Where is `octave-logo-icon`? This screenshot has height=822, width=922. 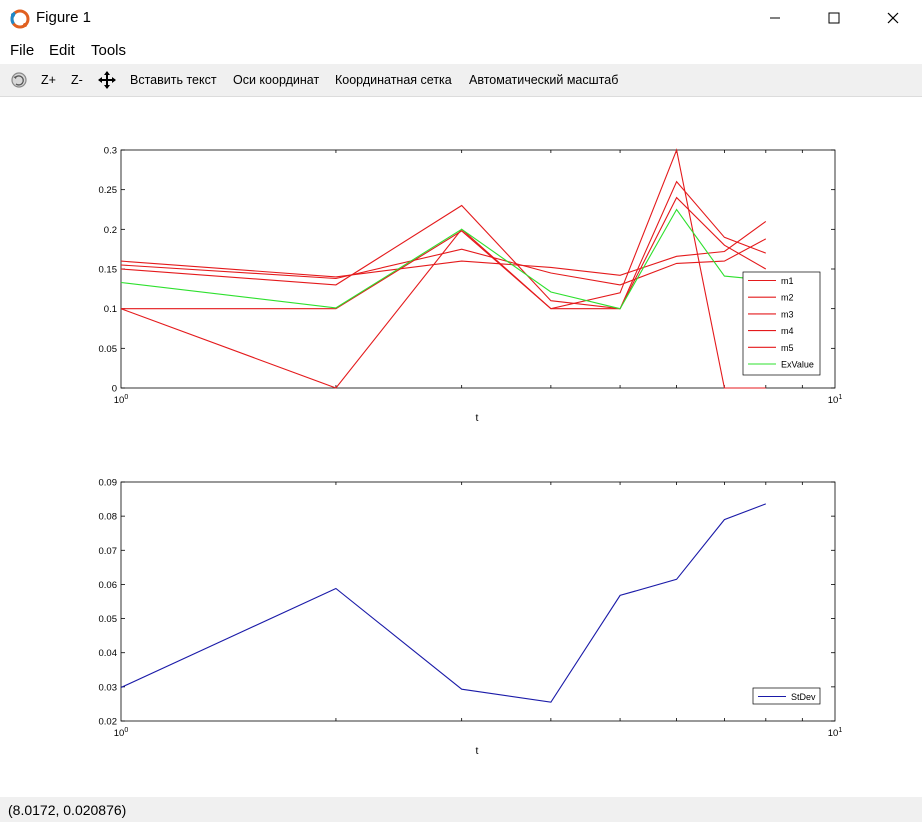
octave-logo-icon is located at coordinates (20, 19).